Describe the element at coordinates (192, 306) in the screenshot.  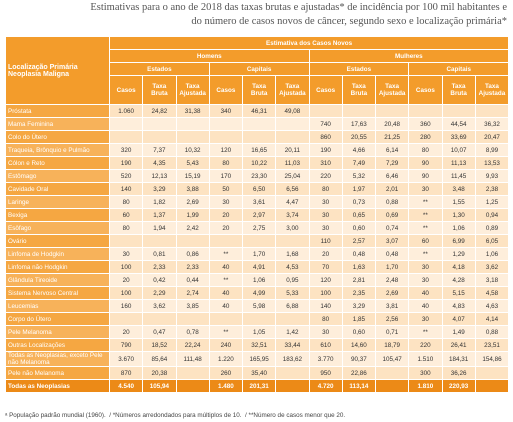
I see `cell: 3,85` at that location.